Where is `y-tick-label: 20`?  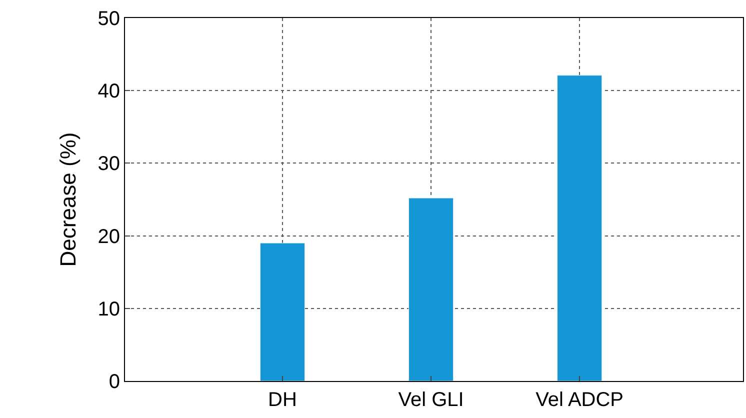
y-tick-label: 20 is located at coordinates (109, 237).